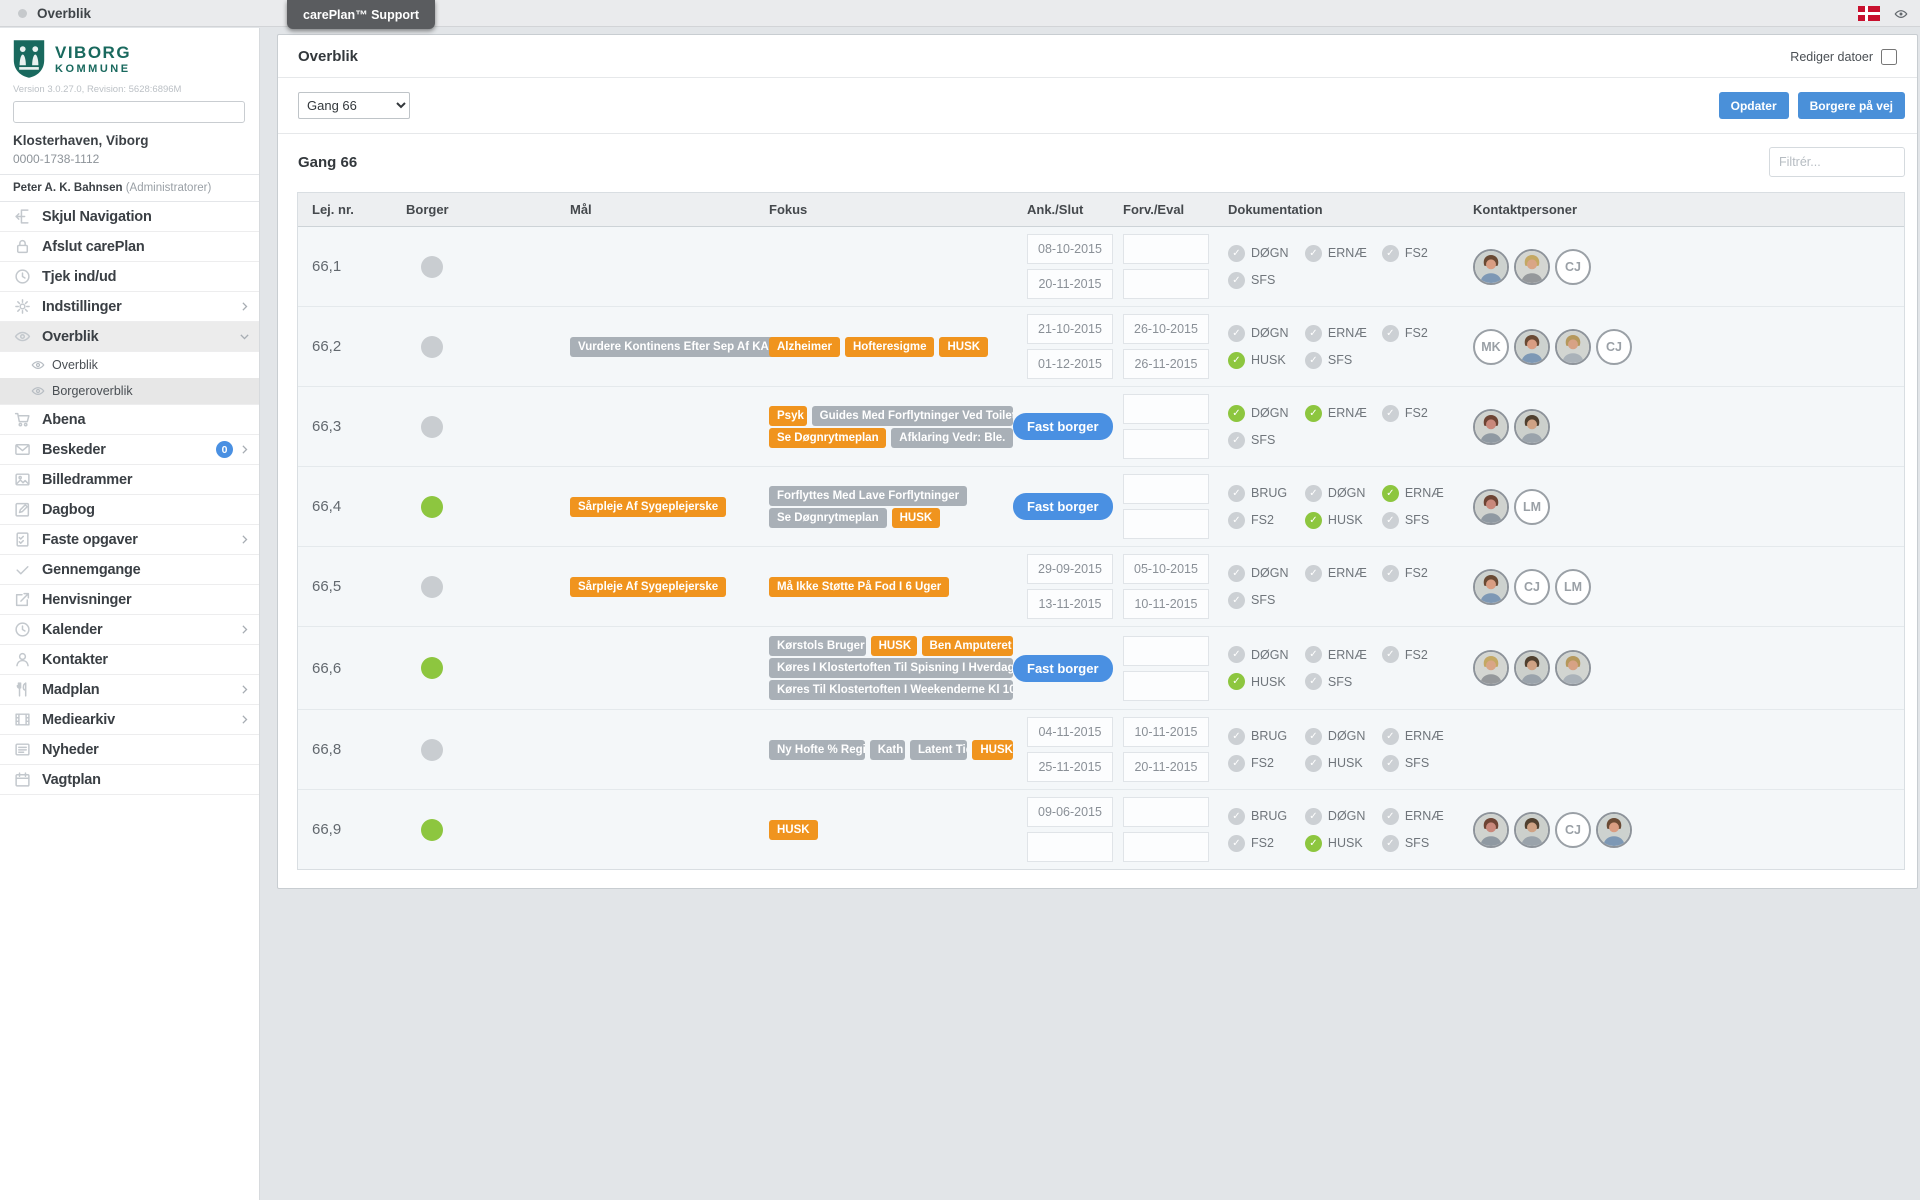 Image resolution: width=1920 pixels, height=1200 pixels. What do you see at coordinates (1901, 14) in the screenshot?
I see `eye-icon` at bounding box center [1901, 14].